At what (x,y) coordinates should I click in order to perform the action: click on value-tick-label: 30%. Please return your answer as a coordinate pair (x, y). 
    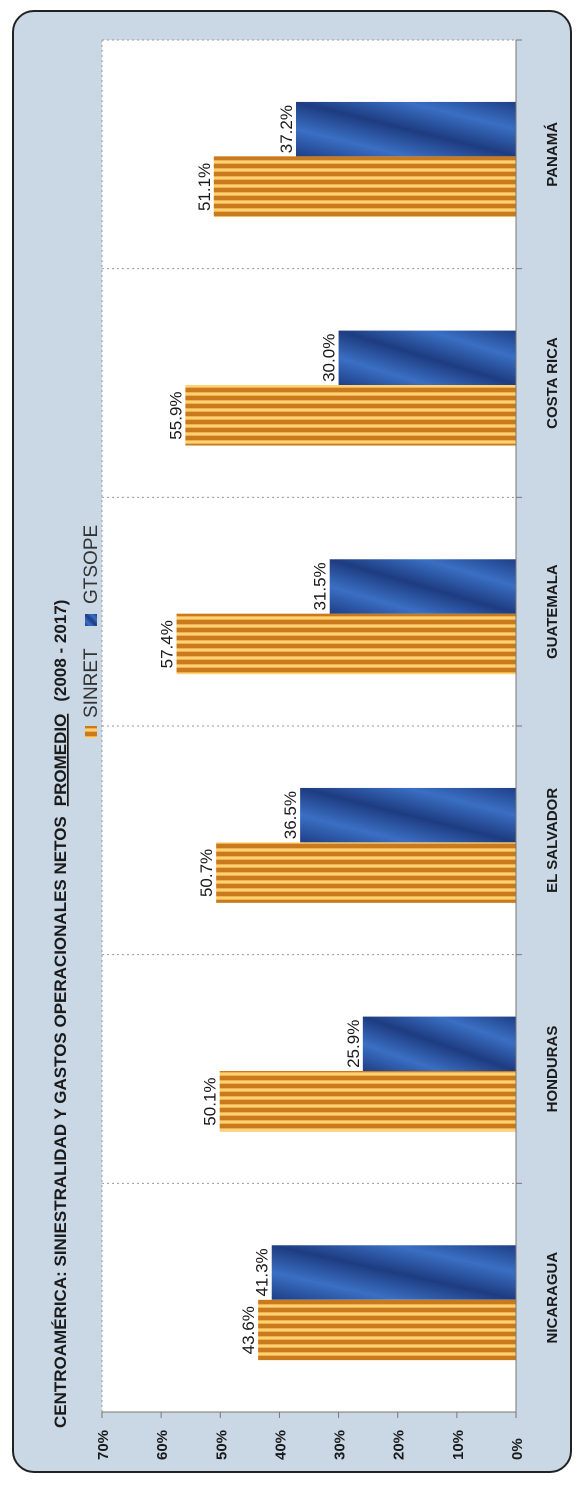
    Looking at the image, I should click on (340, 1445).